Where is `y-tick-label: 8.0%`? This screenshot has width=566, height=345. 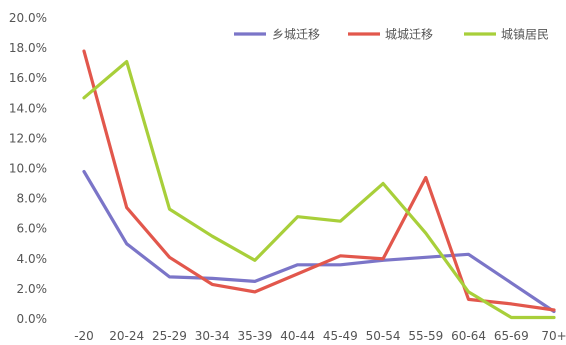
y-tick-label: 8.0% is located at coordinates (32, 199).